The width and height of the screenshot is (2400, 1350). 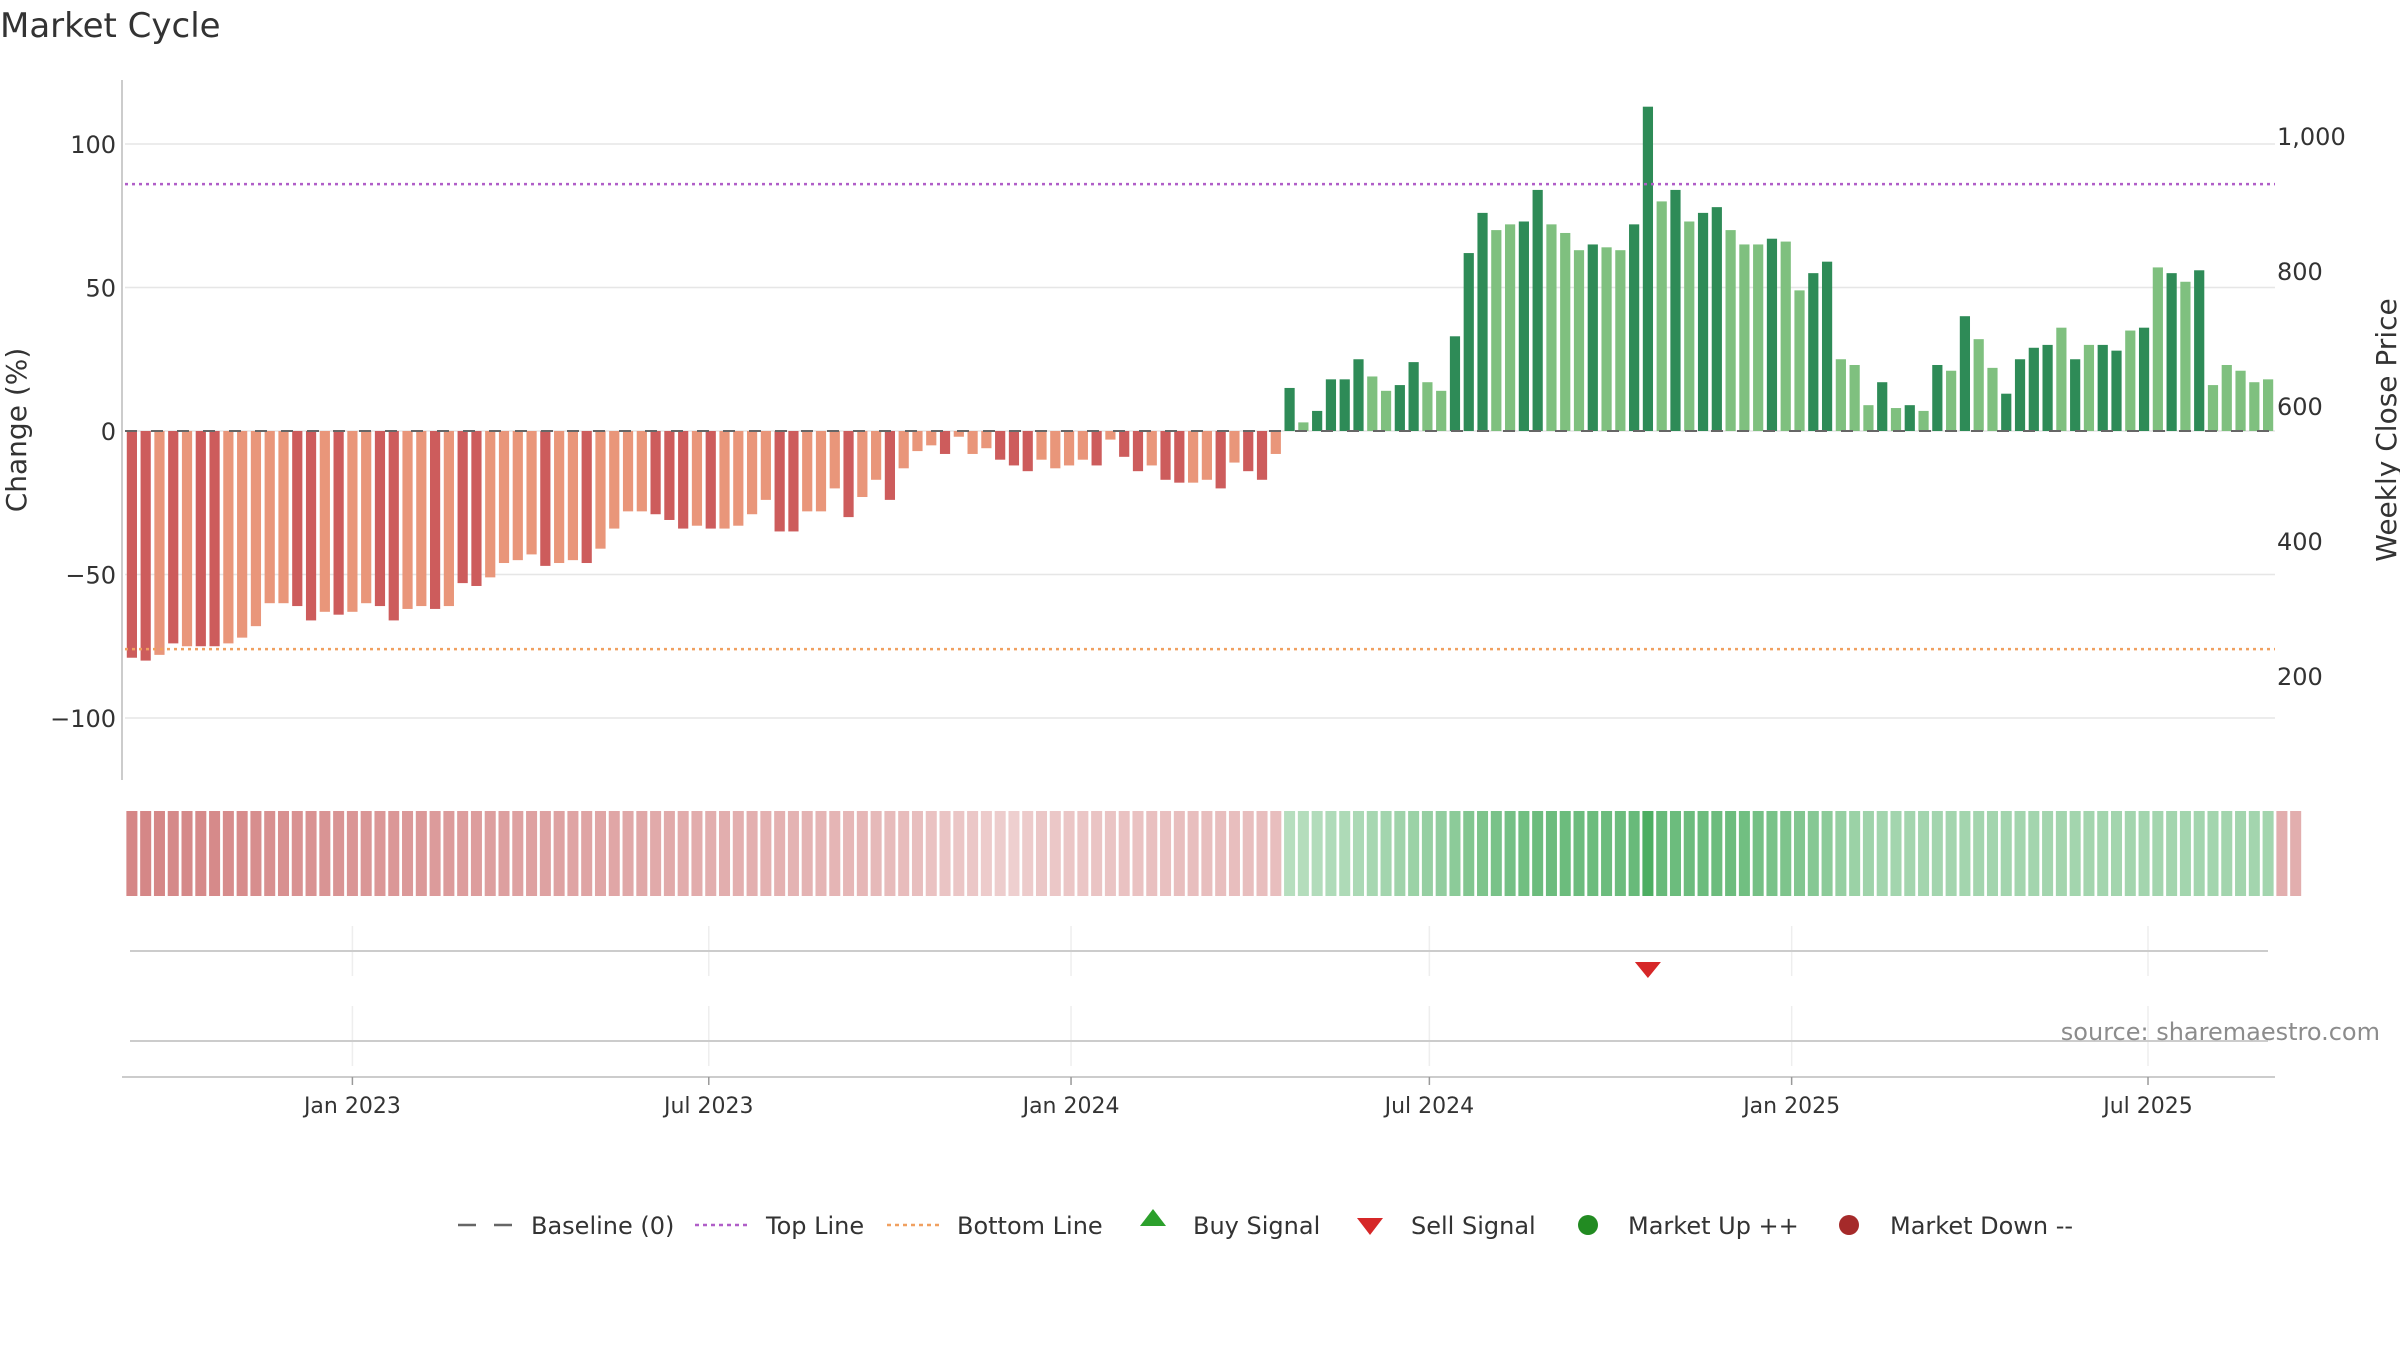 What do you see at coordinates (995, 1226) in the screenshot?
I see `legend-item: Bottom Line` at bounding box center [995, 1226].